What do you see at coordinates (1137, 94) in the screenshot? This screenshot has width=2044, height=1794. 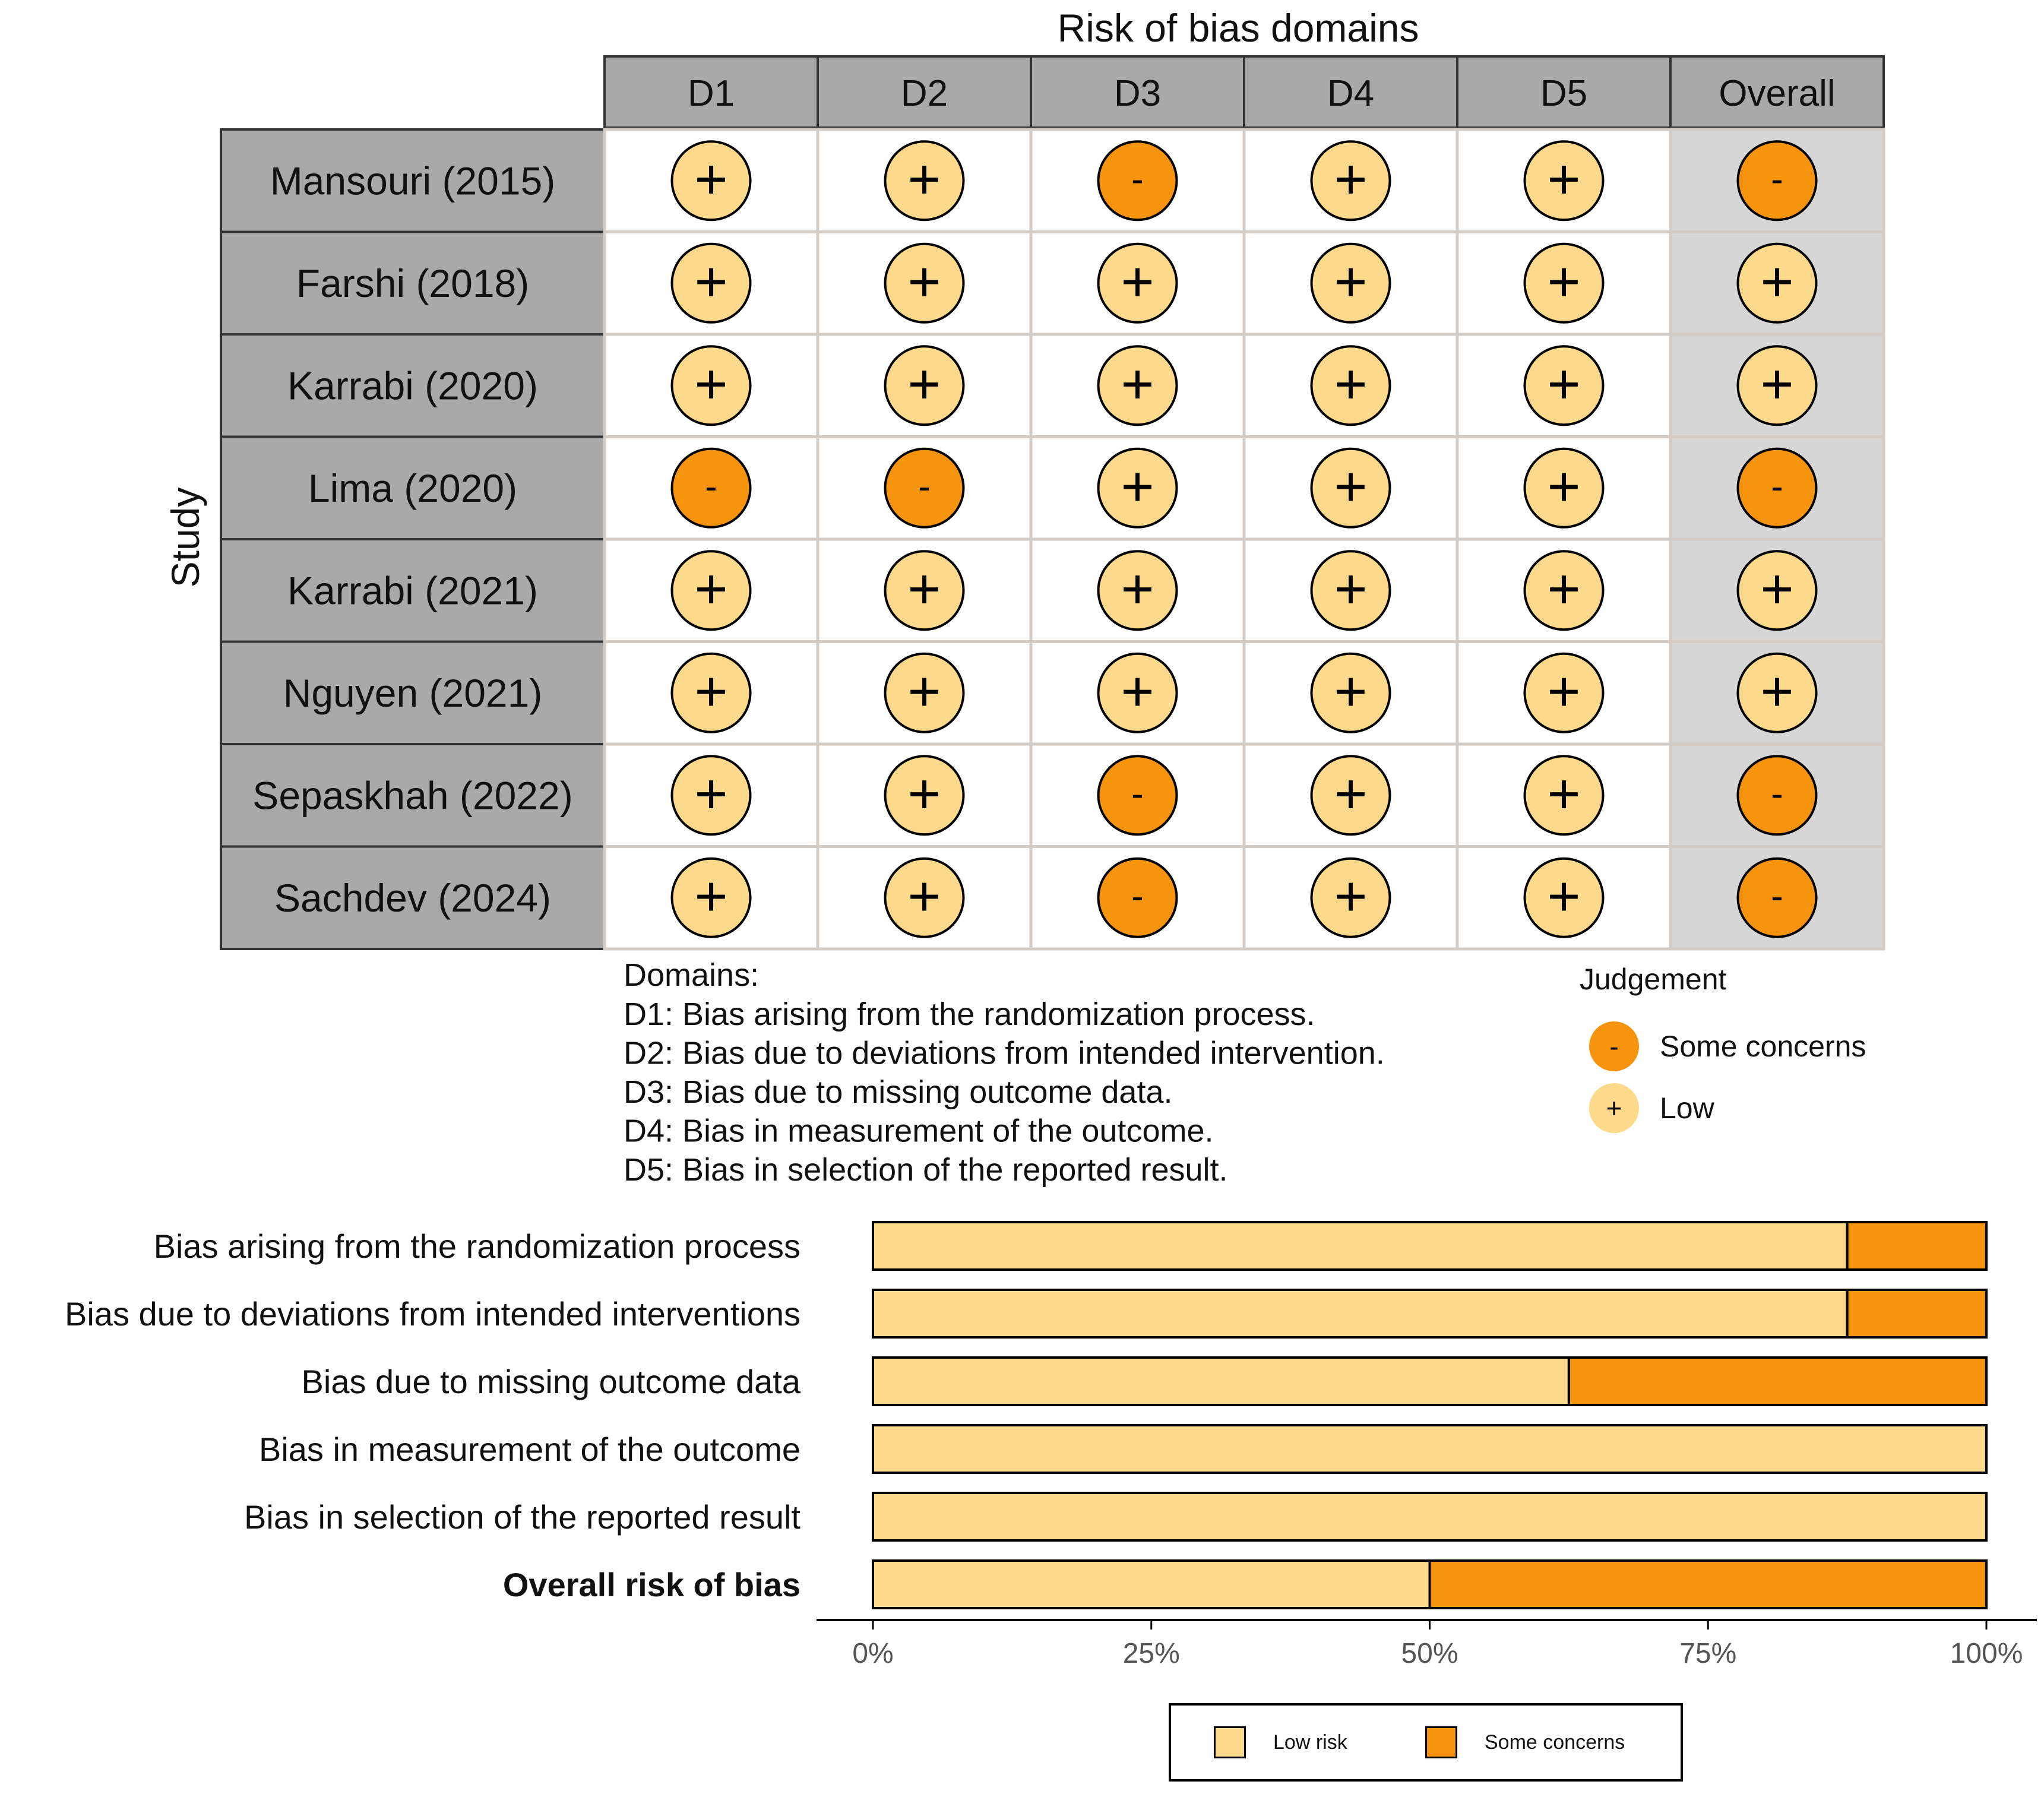 I see `header-label-d3: D3` at bounding box center [1137, 94].